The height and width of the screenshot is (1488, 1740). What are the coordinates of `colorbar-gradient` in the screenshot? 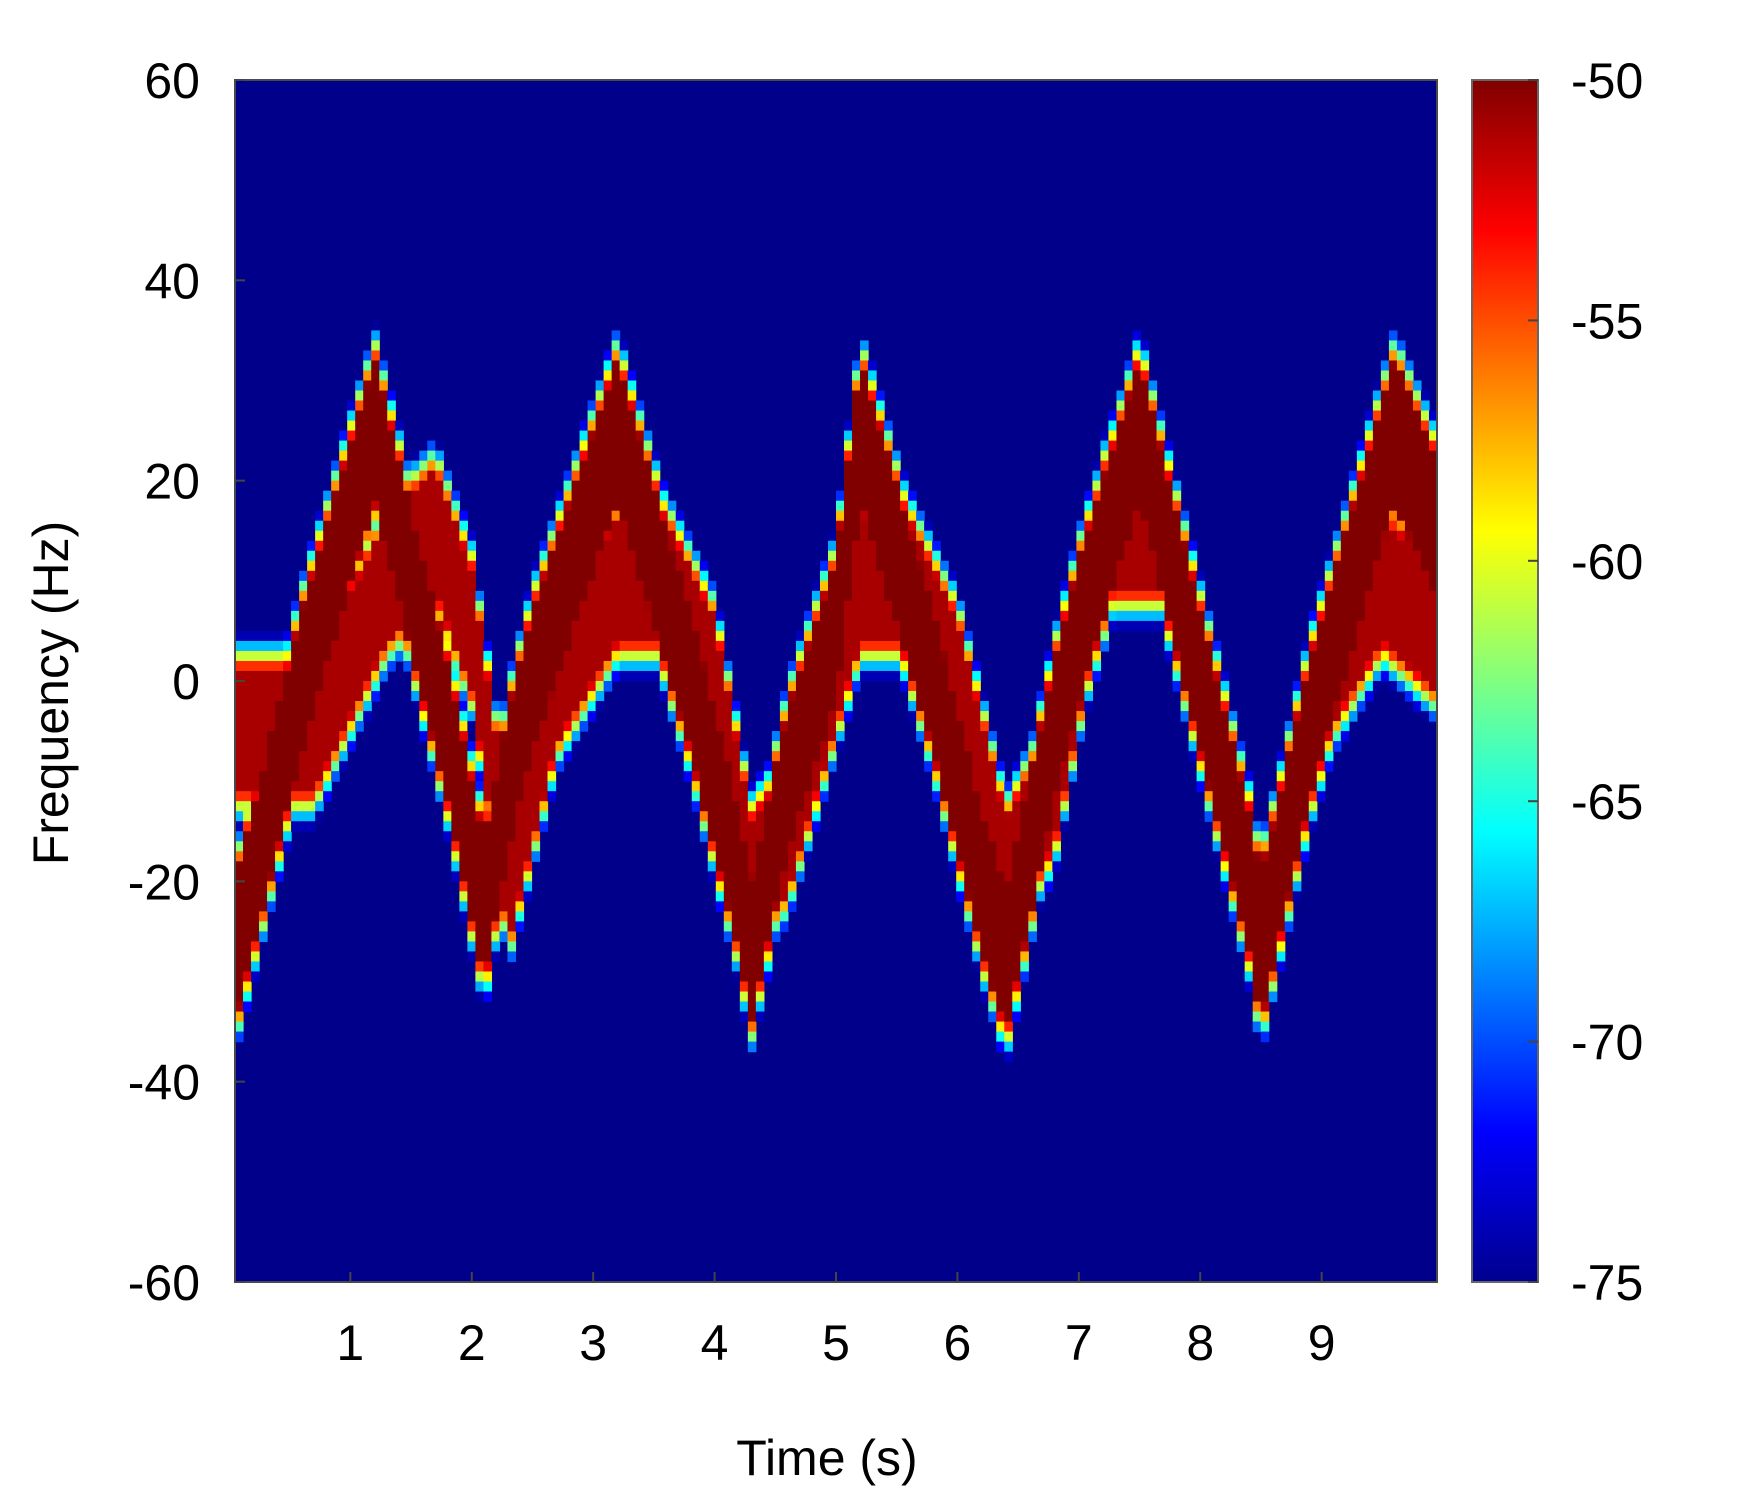 It's located at (1505, 681).